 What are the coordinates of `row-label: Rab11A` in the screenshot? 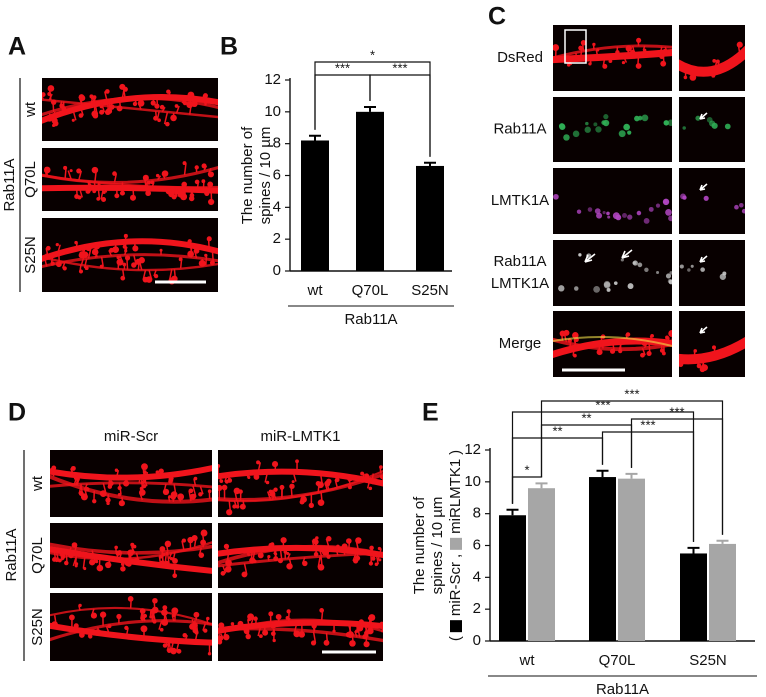 It's located at (9, 184).